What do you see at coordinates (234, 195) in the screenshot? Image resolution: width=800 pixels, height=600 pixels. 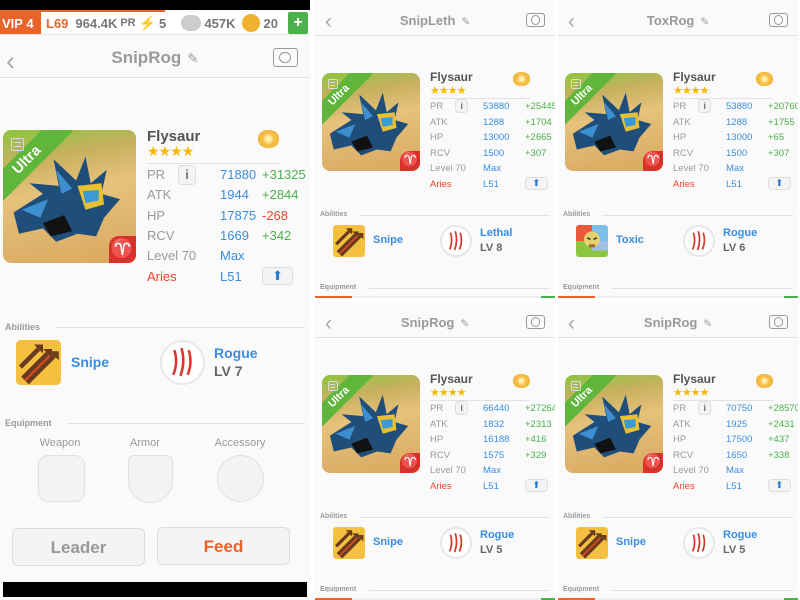 I see `stat-value: 1944` at bounding box center [234, 195].